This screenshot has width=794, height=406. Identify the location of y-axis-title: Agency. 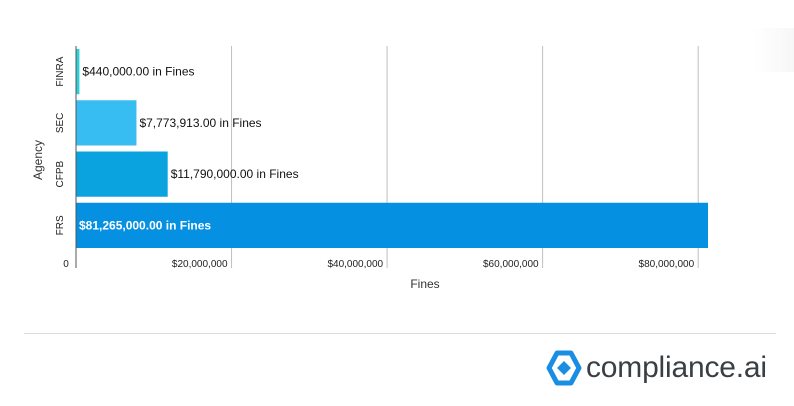
(38, 160).